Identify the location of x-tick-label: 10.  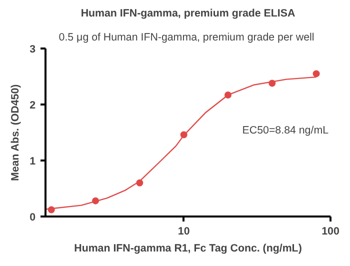
(184, 232).